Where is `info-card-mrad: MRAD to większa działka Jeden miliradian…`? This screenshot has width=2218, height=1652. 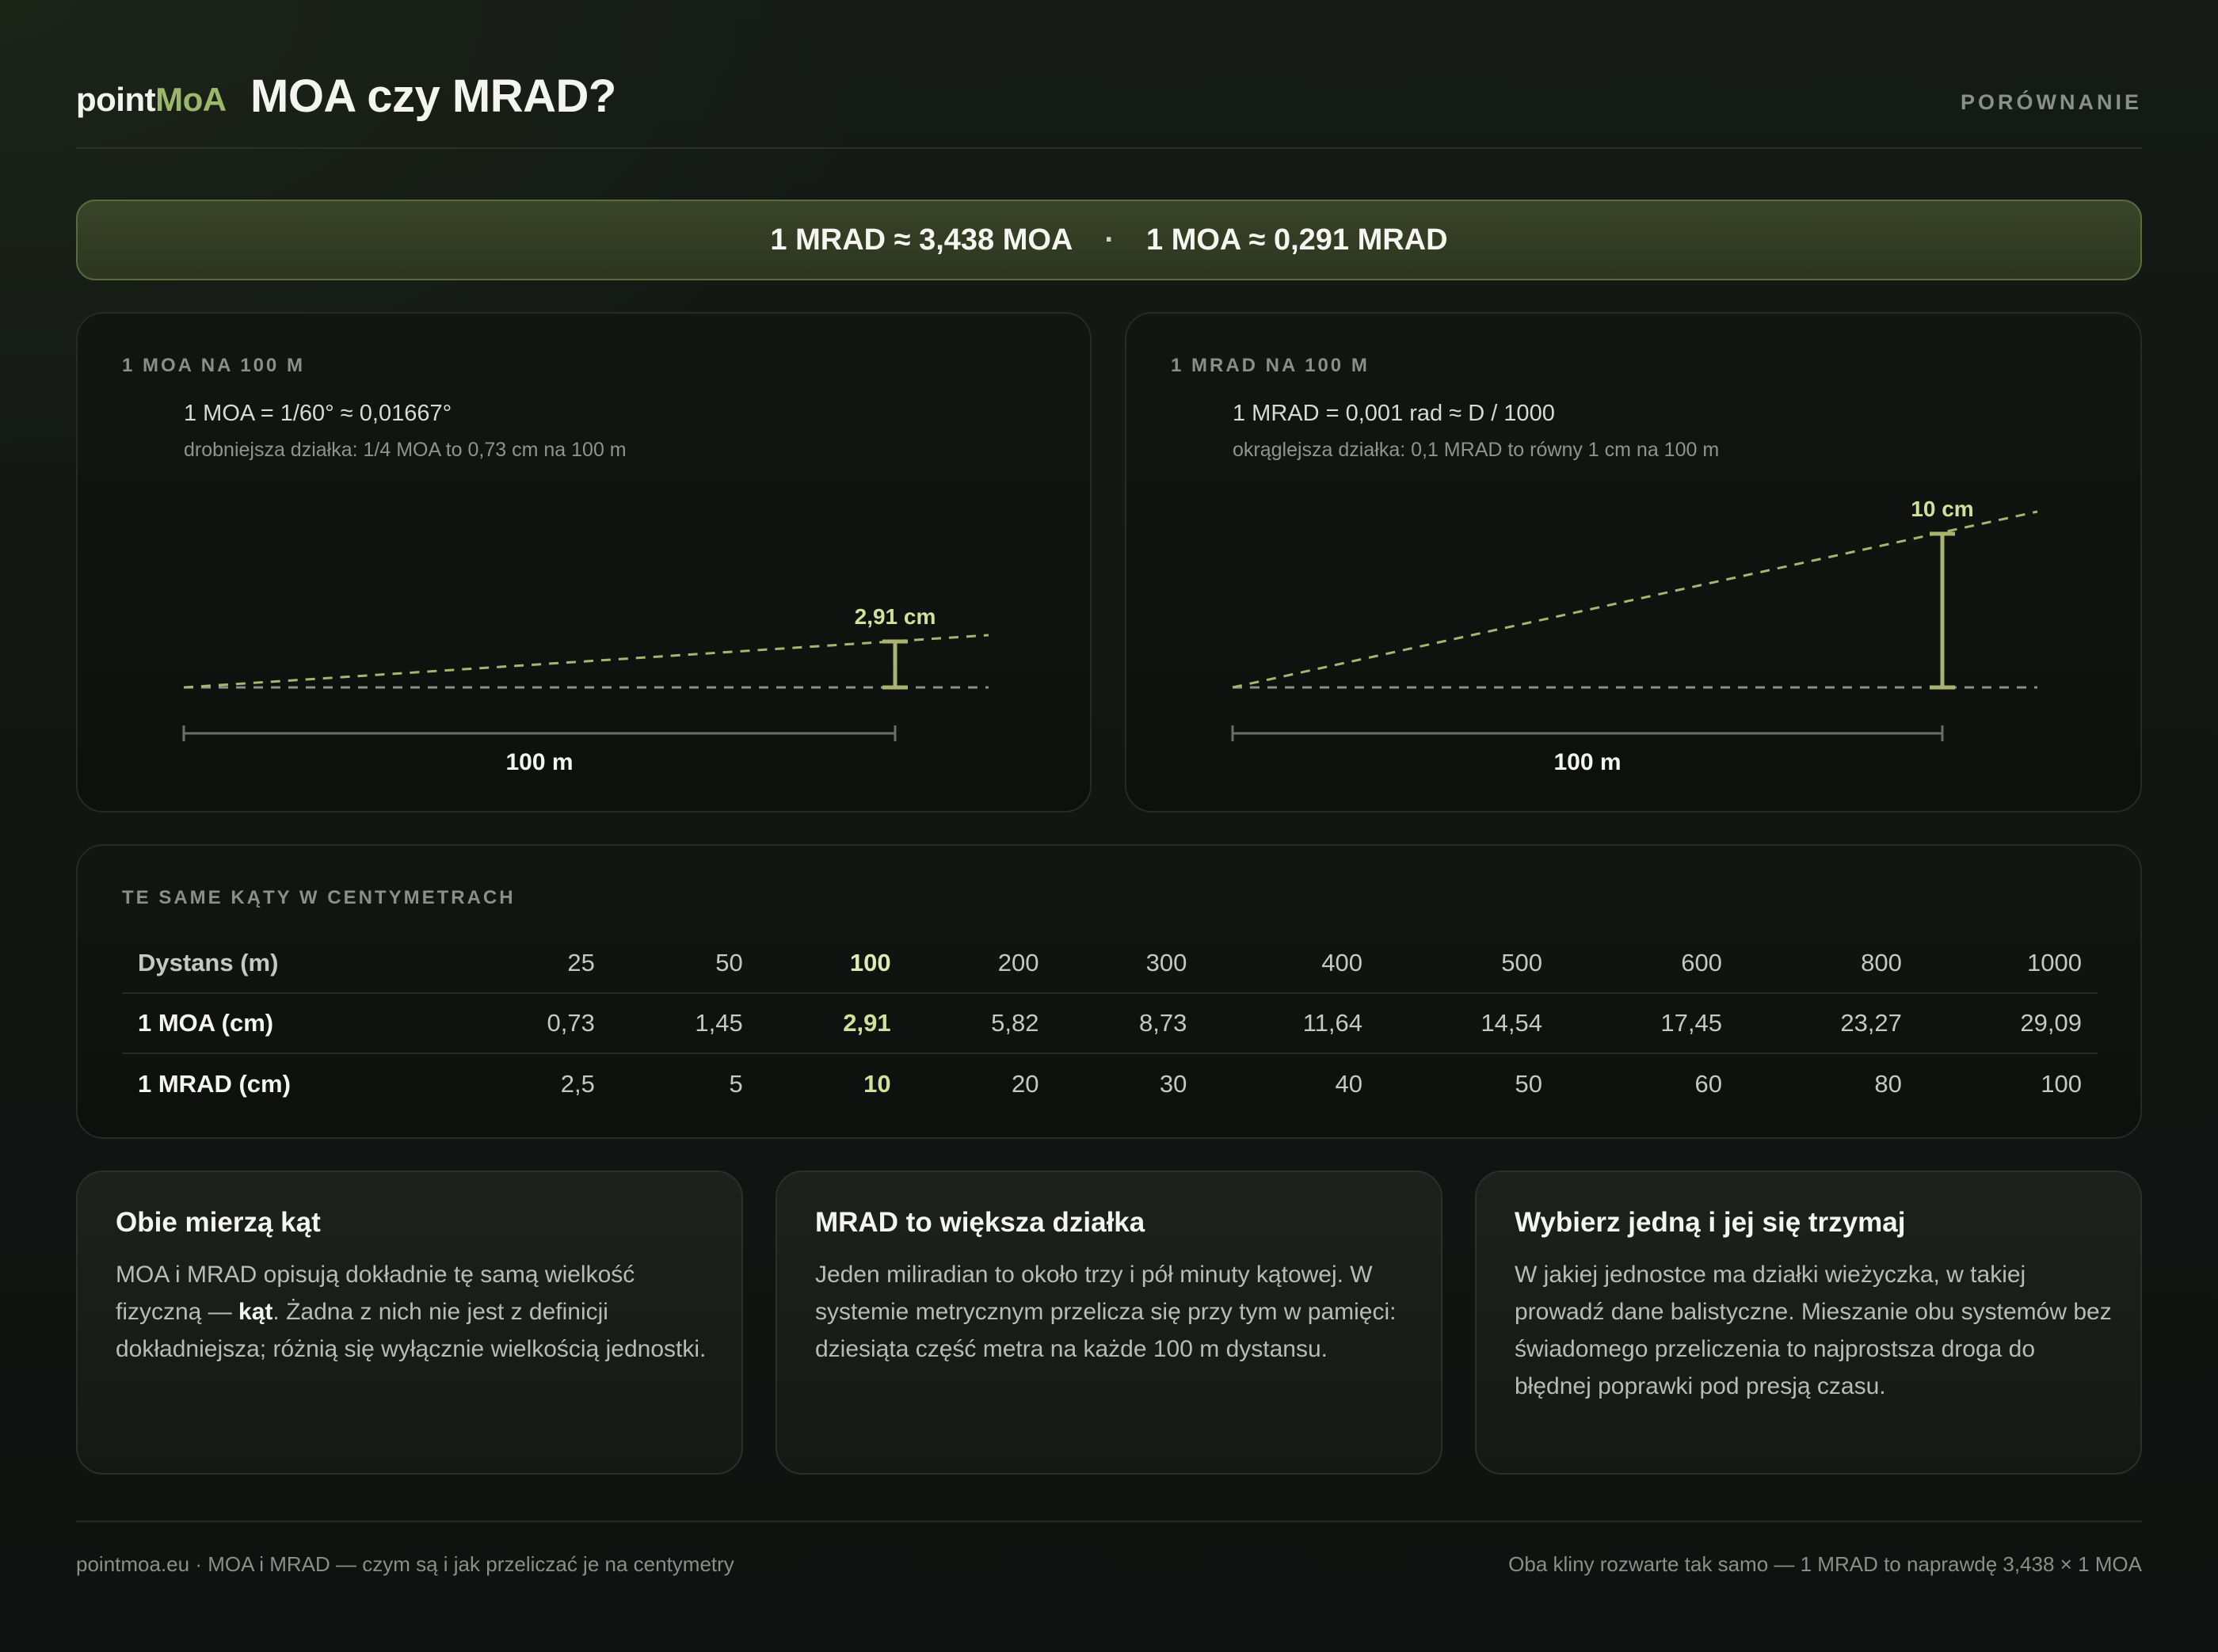 info-card-mrad: MRAD to większa działka Jeden miliradian… is located at coordinates (1109, 1322).